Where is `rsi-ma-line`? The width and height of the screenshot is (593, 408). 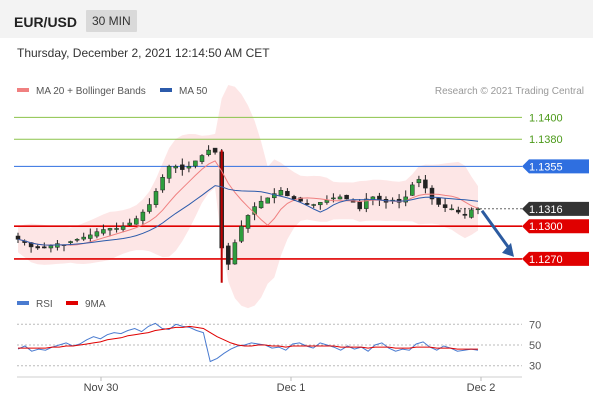 rsi-ma-line is located at coordinates (248, 337).